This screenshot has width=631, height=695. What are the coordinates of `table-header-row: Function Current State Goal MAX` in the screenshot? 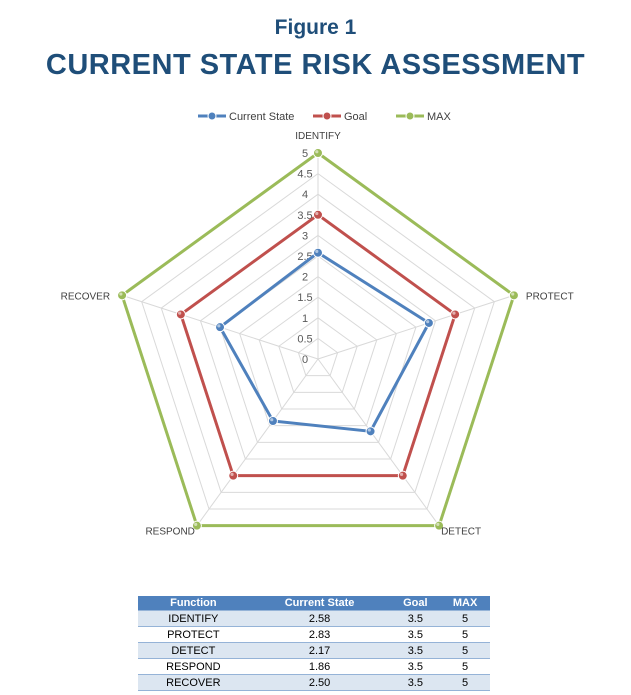 It's located at (314, 603).